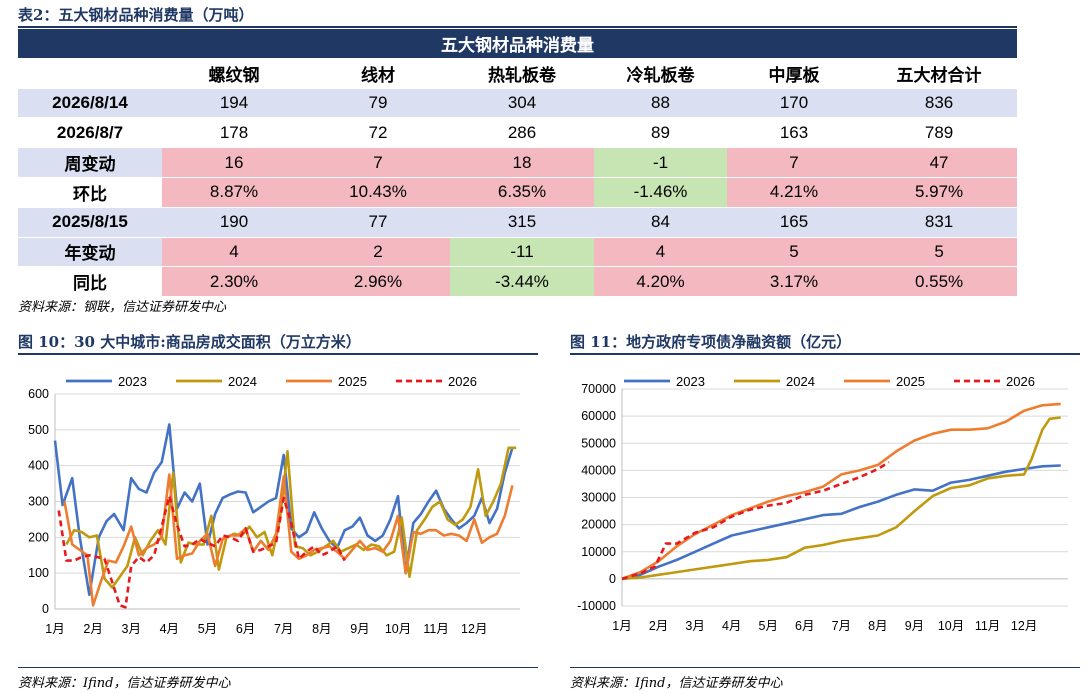 Image resolution: width=1088 pixels, height=694 pixels. What do you see at coordinates (378, 252) in the screenshot?
I see `table-cell: 2` at bounding box center [378, 252].